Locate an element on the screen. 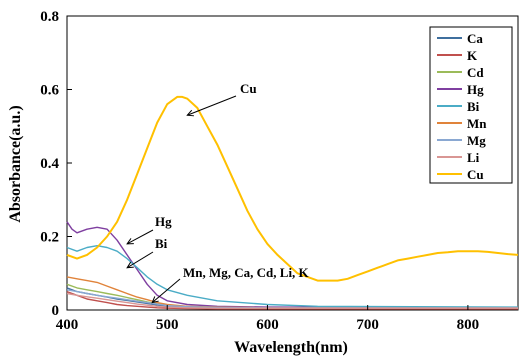 This screenshot has height=359, width=519. y-tick-label: 0 is located at coordinates (56, 311).